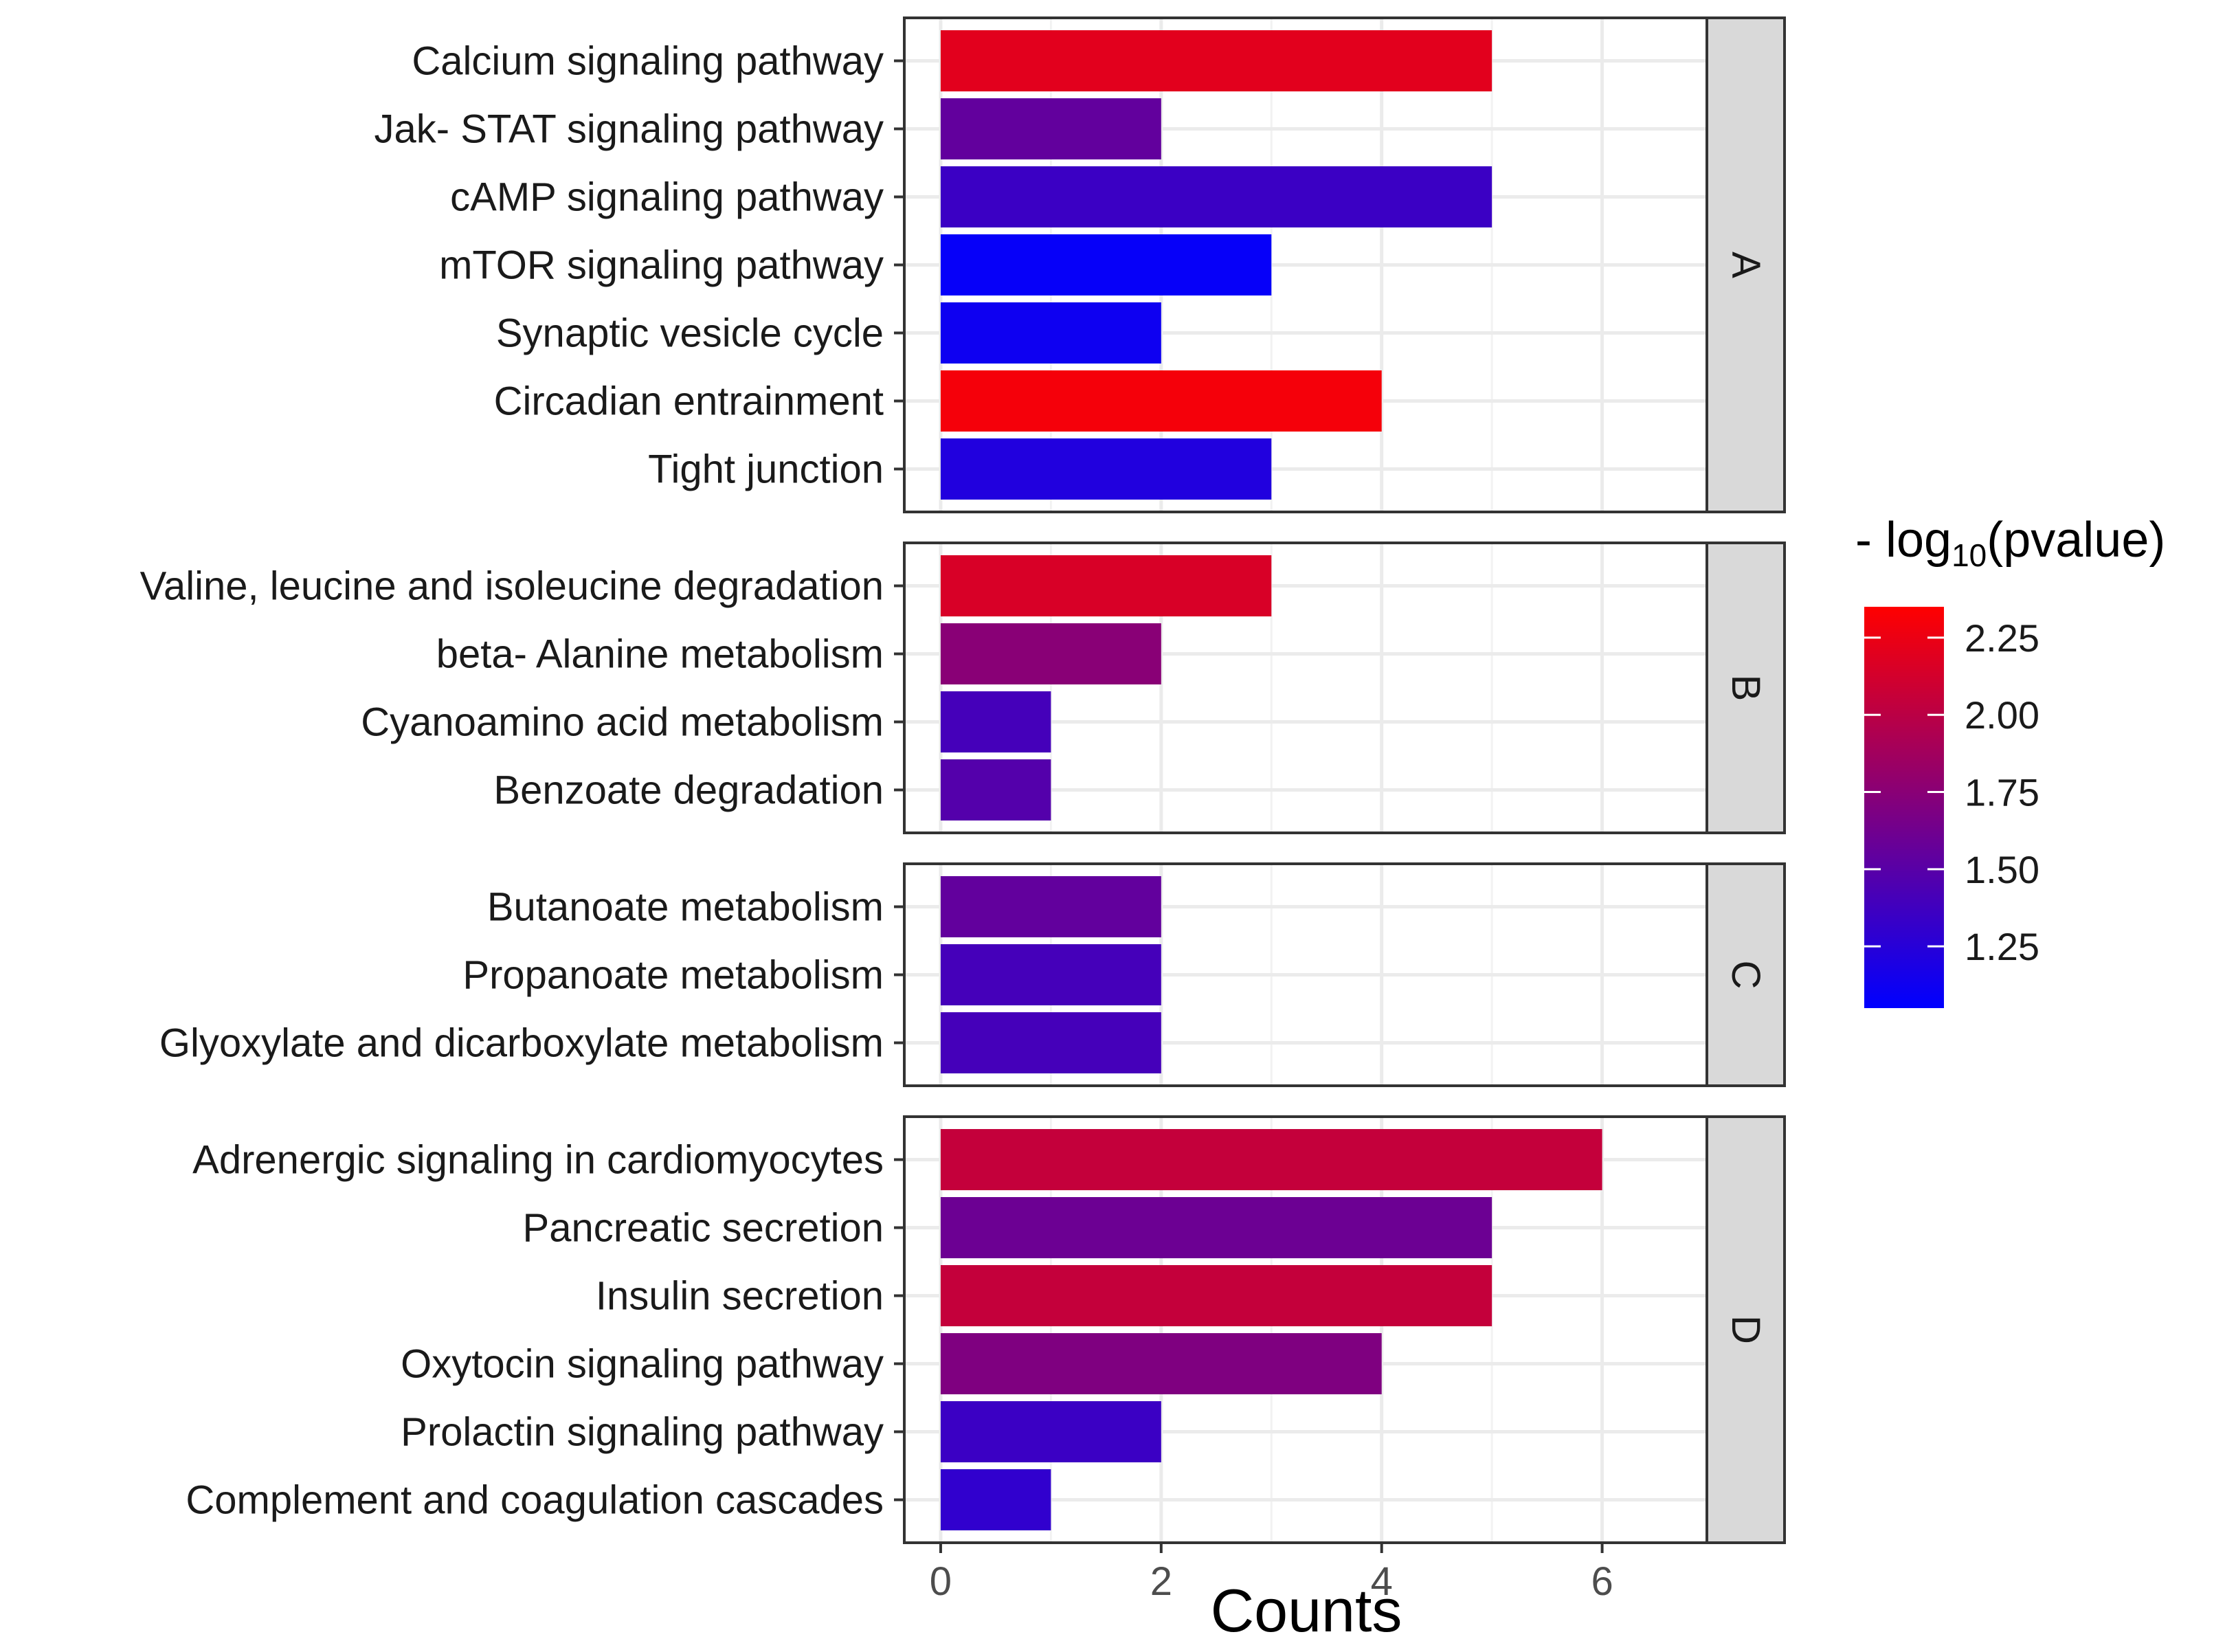 This screenshot has width=2214, height=1652. Describe the element at coordinates (1903, 540) in the screenshot. I see `legend-title-prefix: - log` at that location.